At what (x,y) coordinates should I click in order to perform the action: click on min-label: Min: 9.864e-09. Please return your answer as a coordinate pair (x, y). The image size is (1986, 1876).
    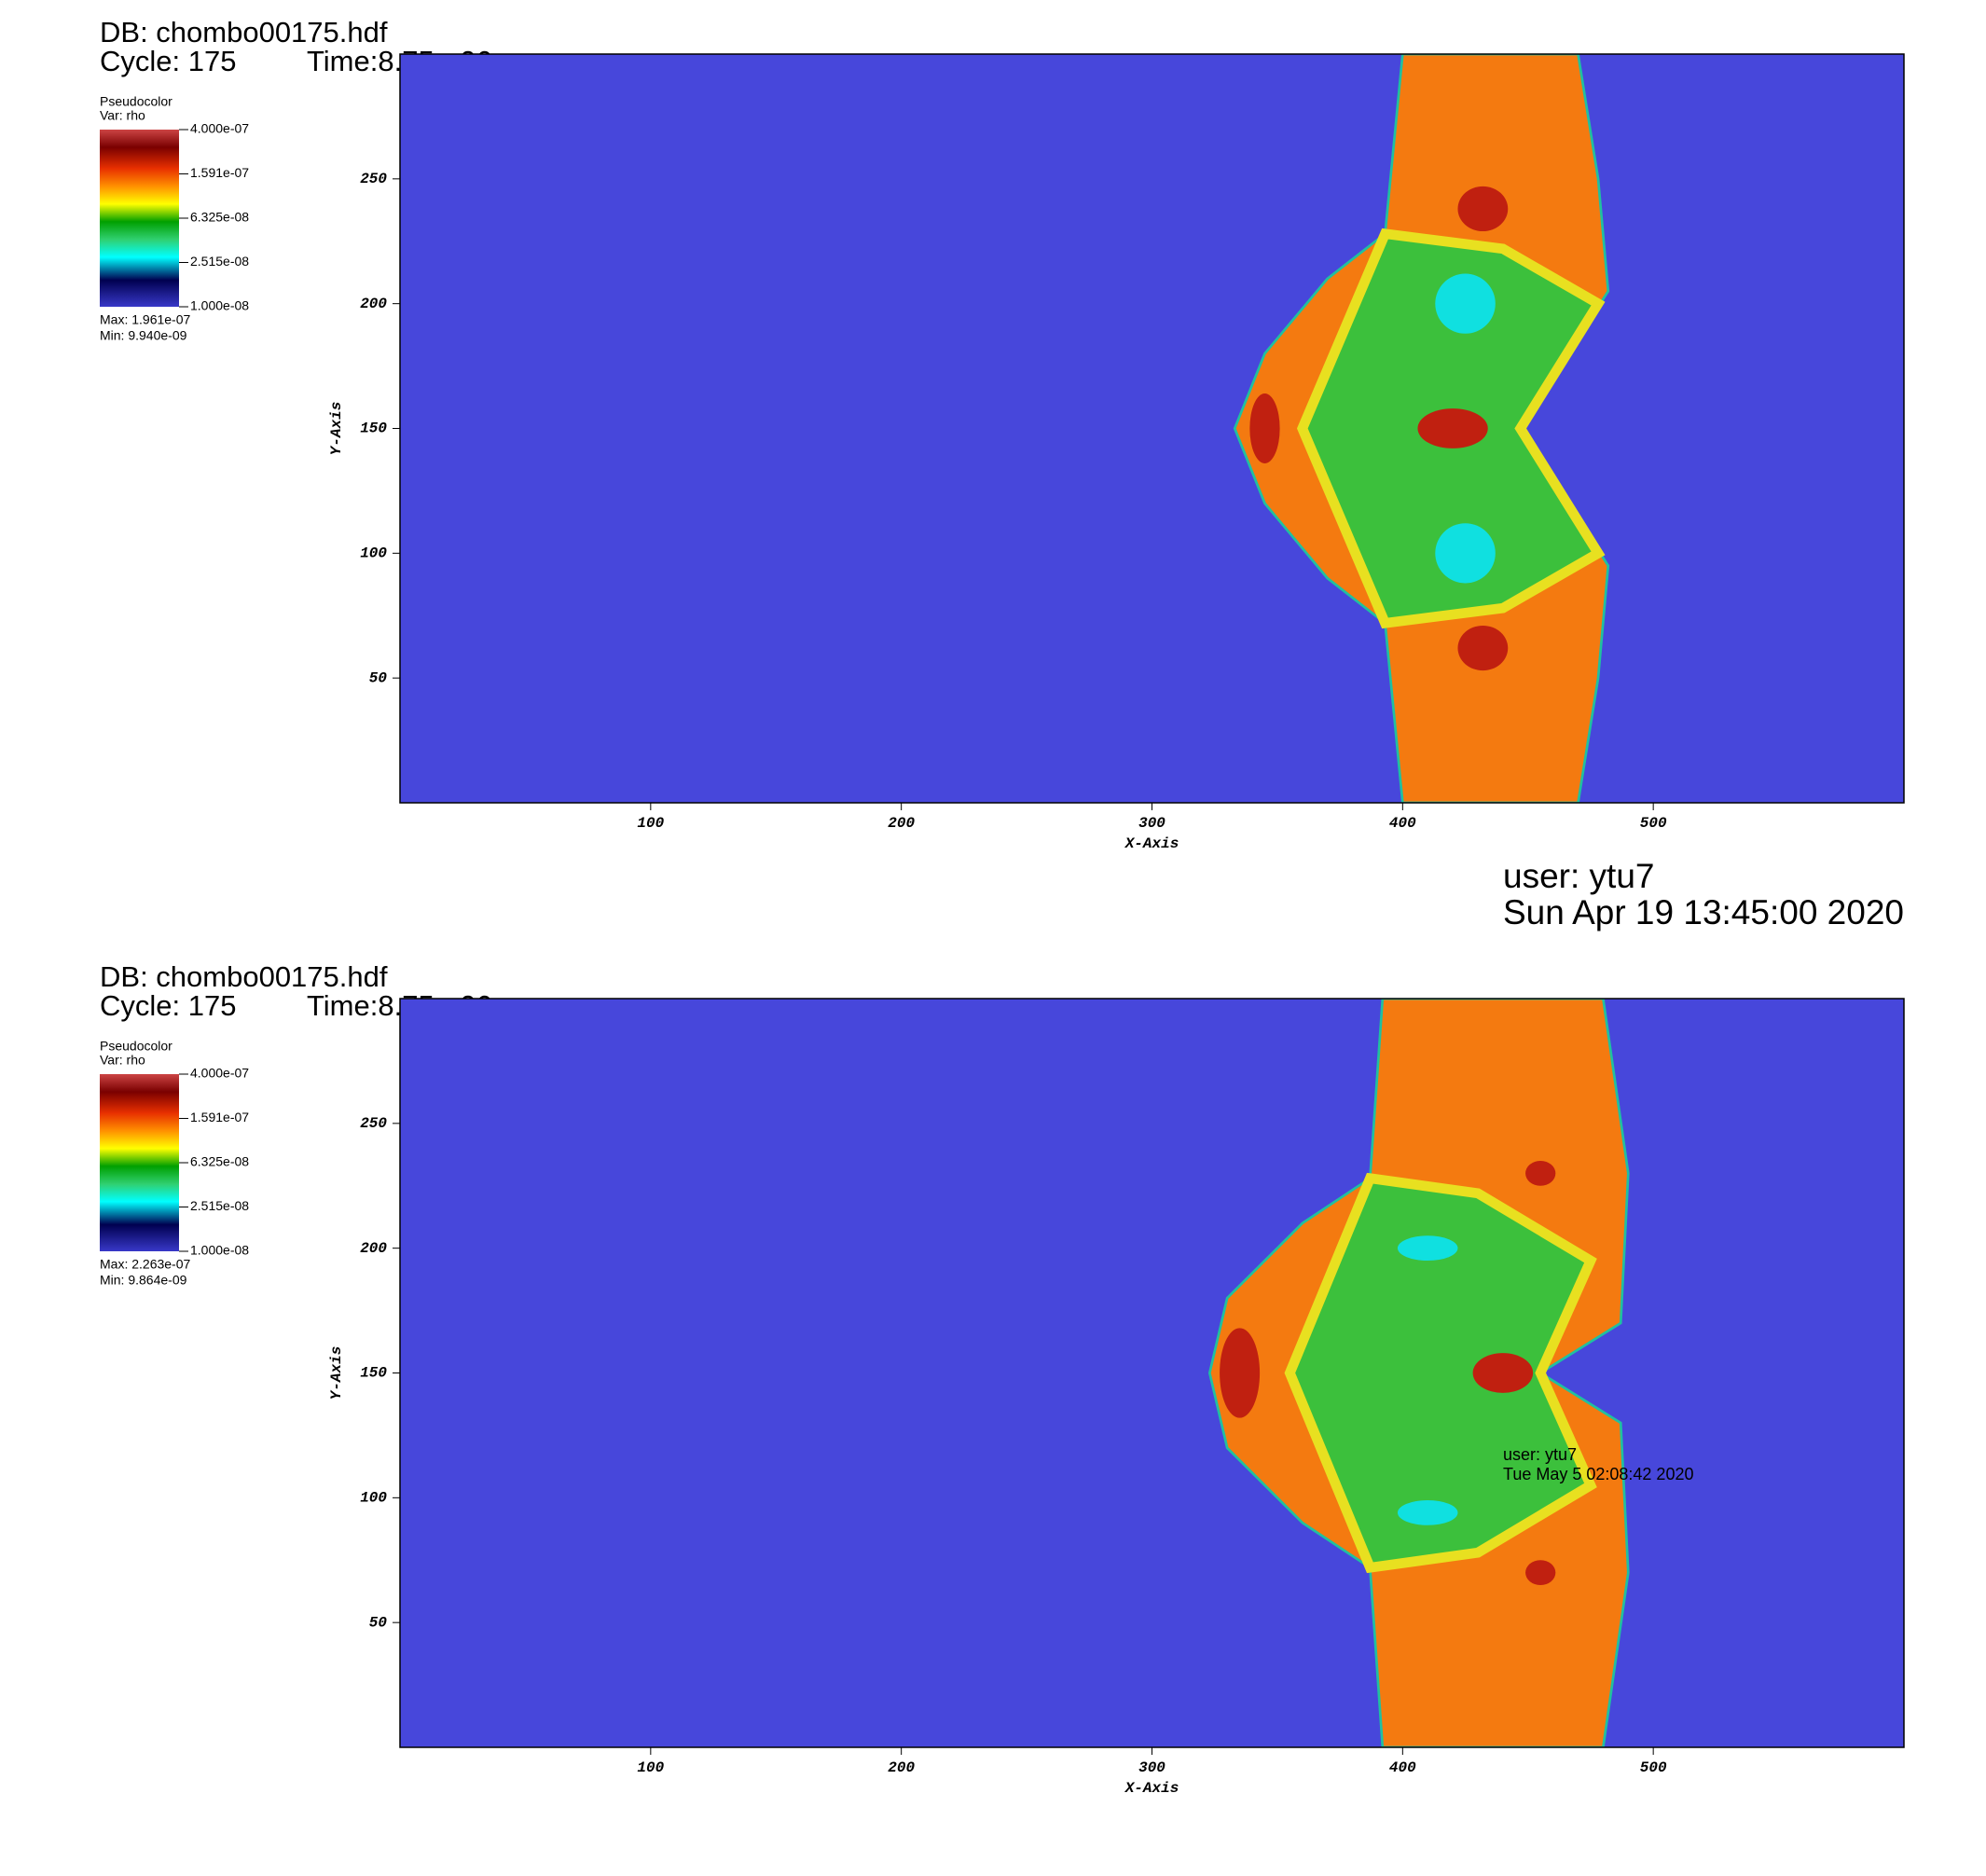
    Looking at the image, I should click on (143, 1281).